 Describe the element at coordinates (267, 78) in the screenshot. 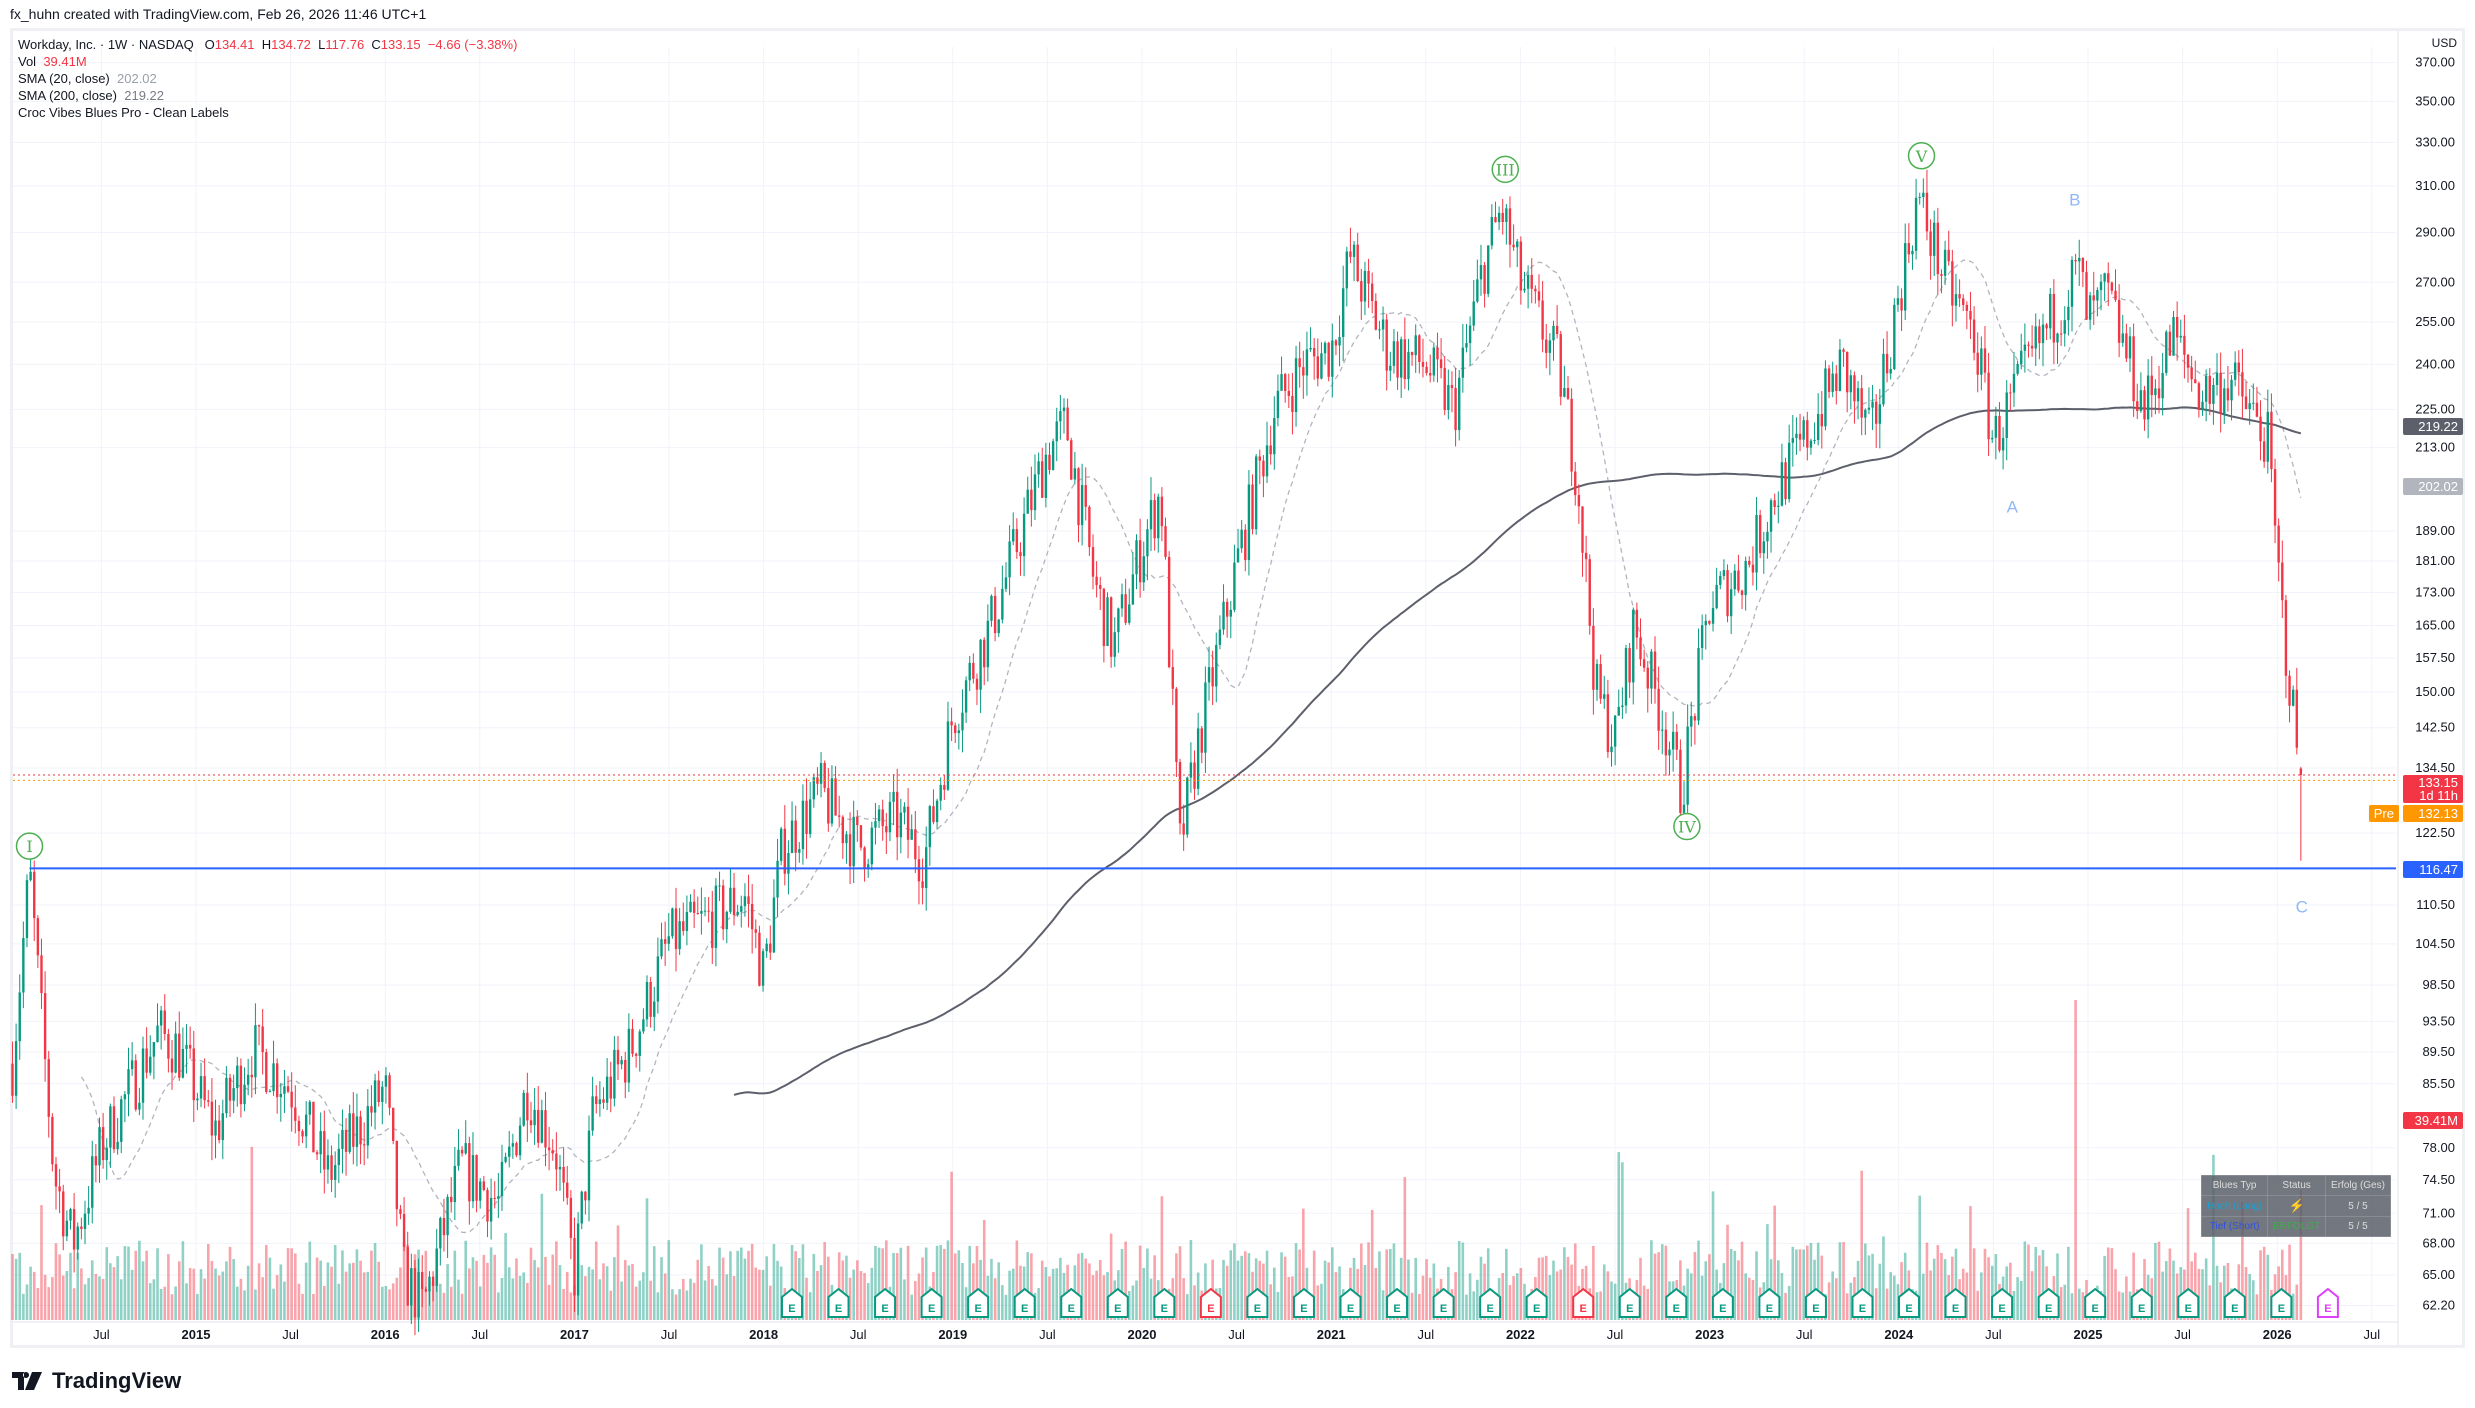

I see `sma20-row: SMA (20, close) 202.02` at that location.